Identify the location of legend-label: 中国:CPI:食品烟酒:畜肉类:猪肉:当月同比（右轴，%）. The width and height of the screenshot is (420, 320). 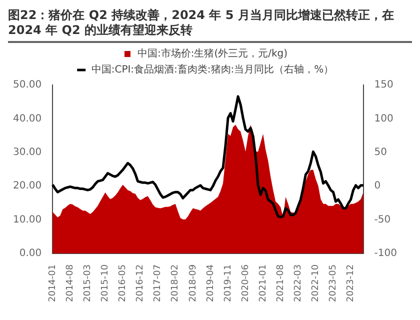
(212, 70).